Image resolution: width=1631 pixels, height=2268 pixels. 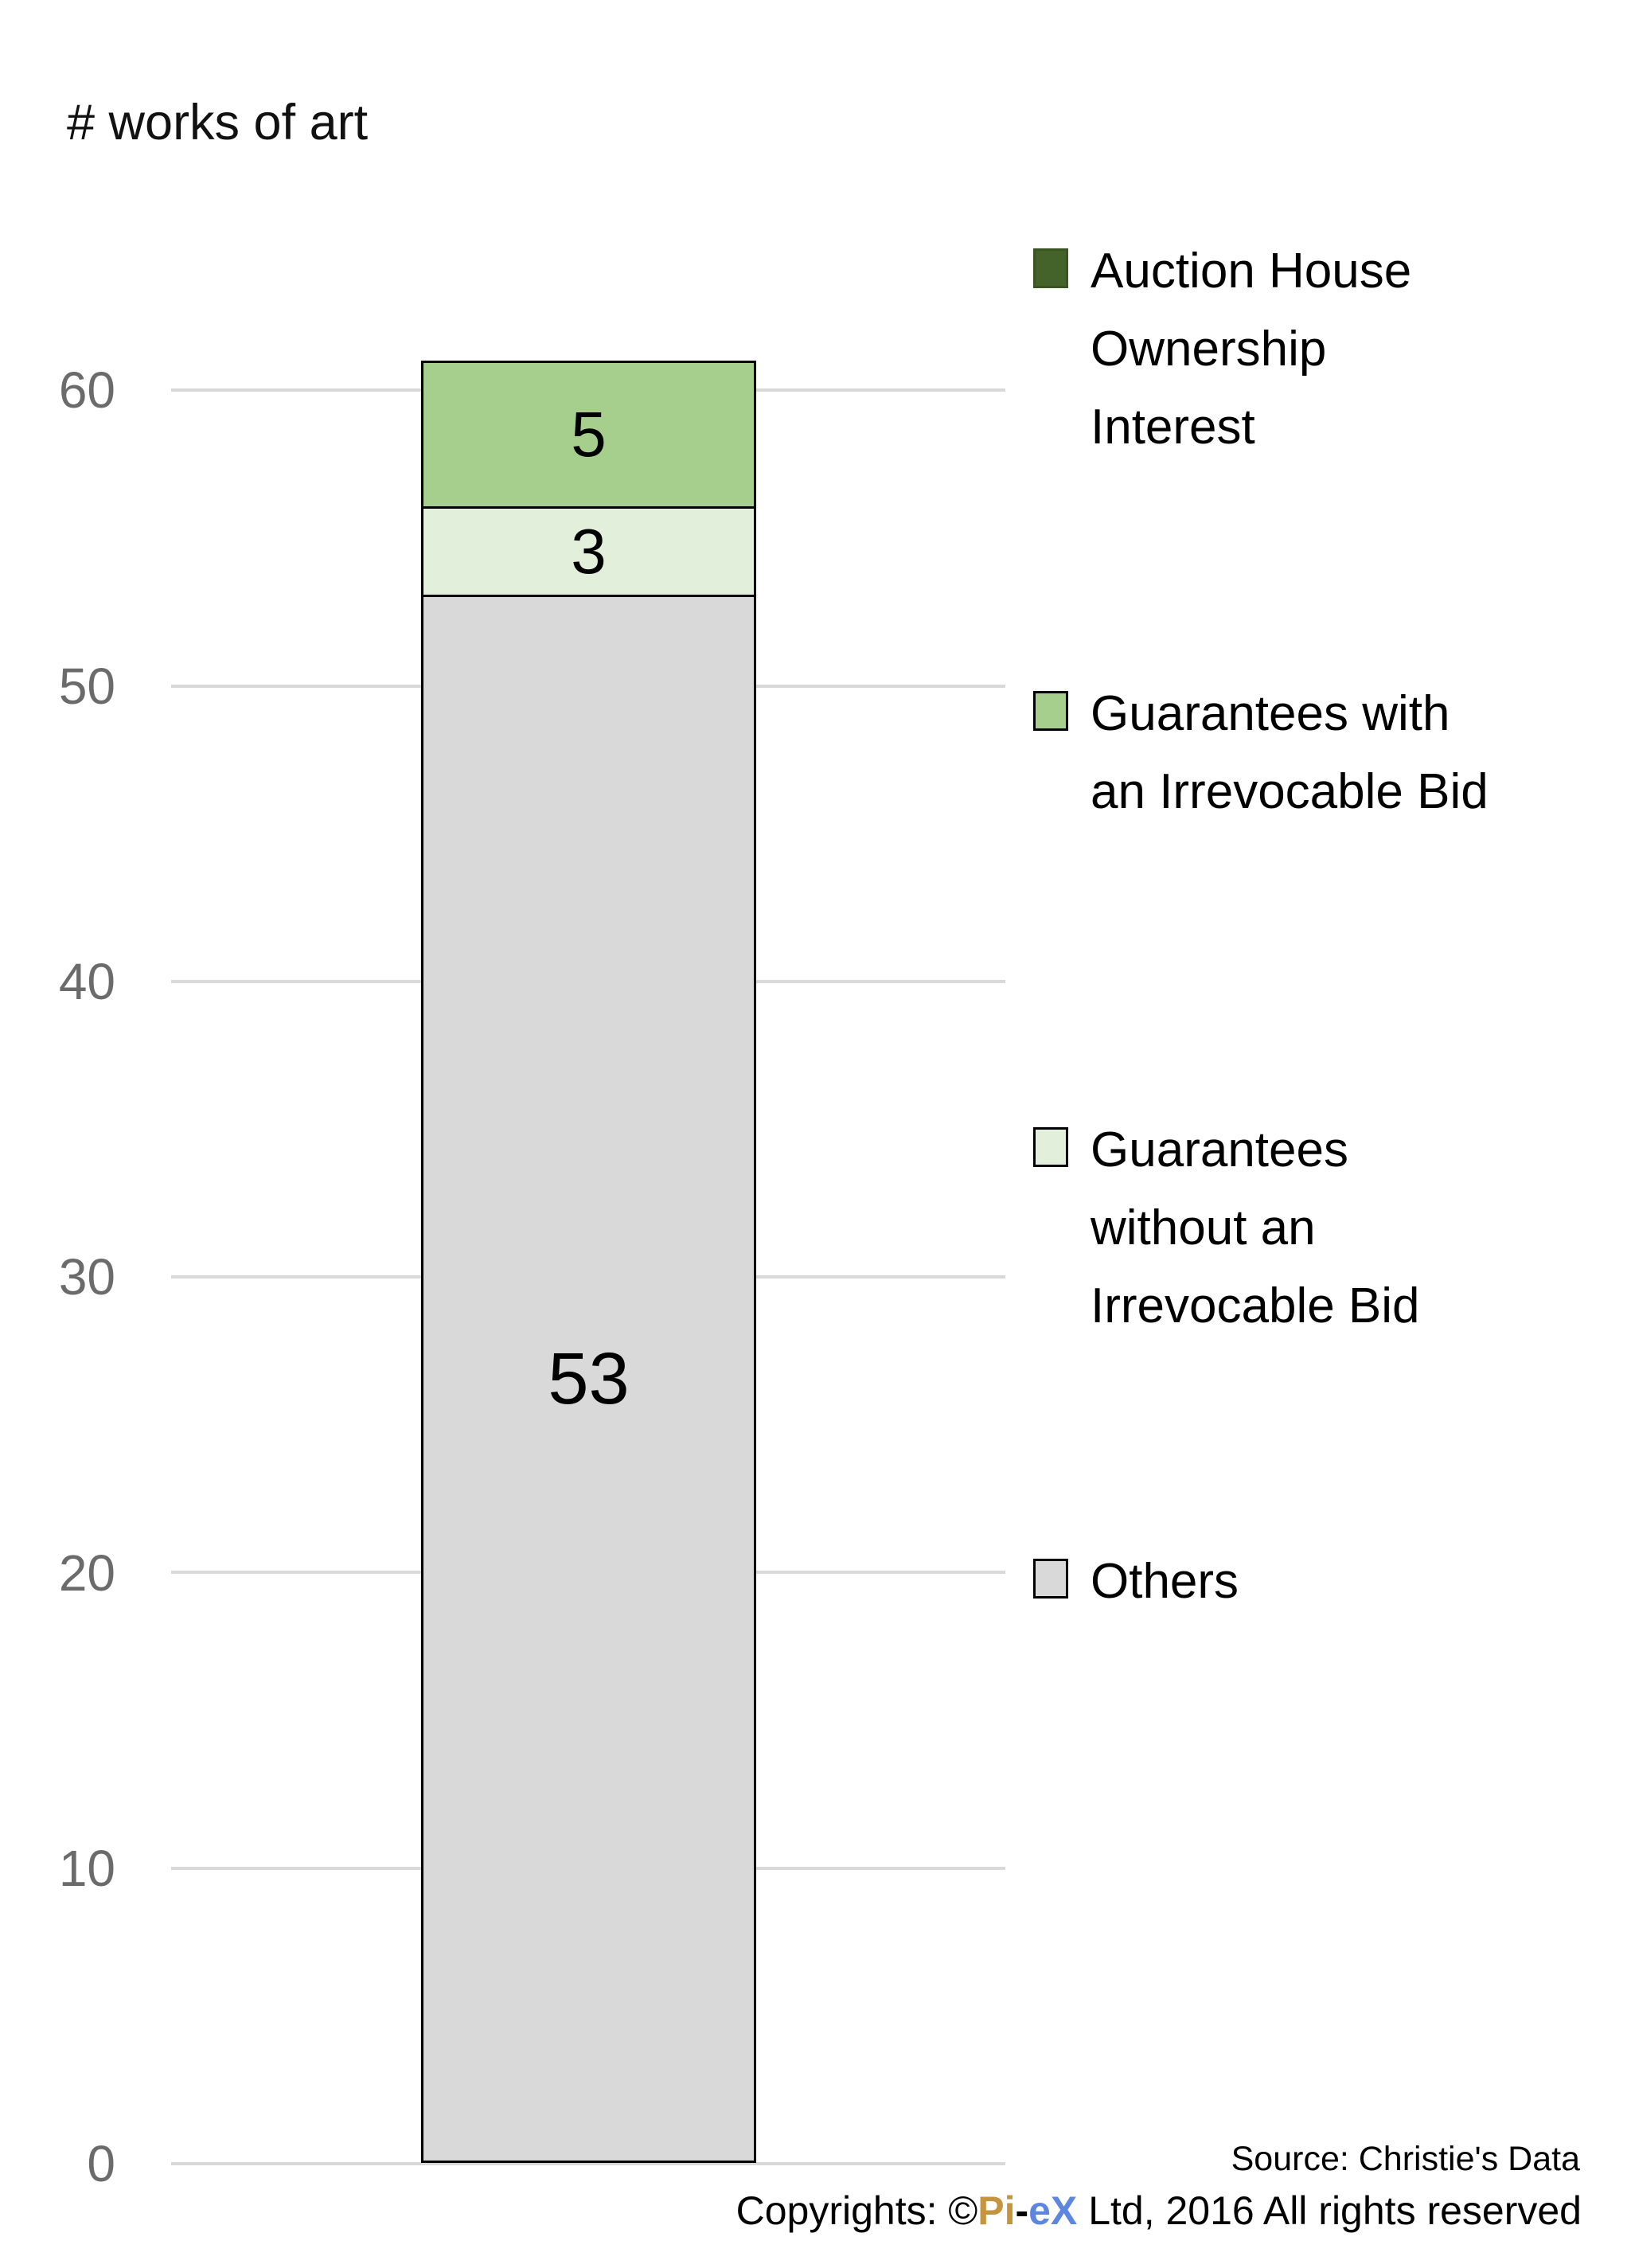 I want to click on chart-title: # works of art, so click(x=218, y=123).